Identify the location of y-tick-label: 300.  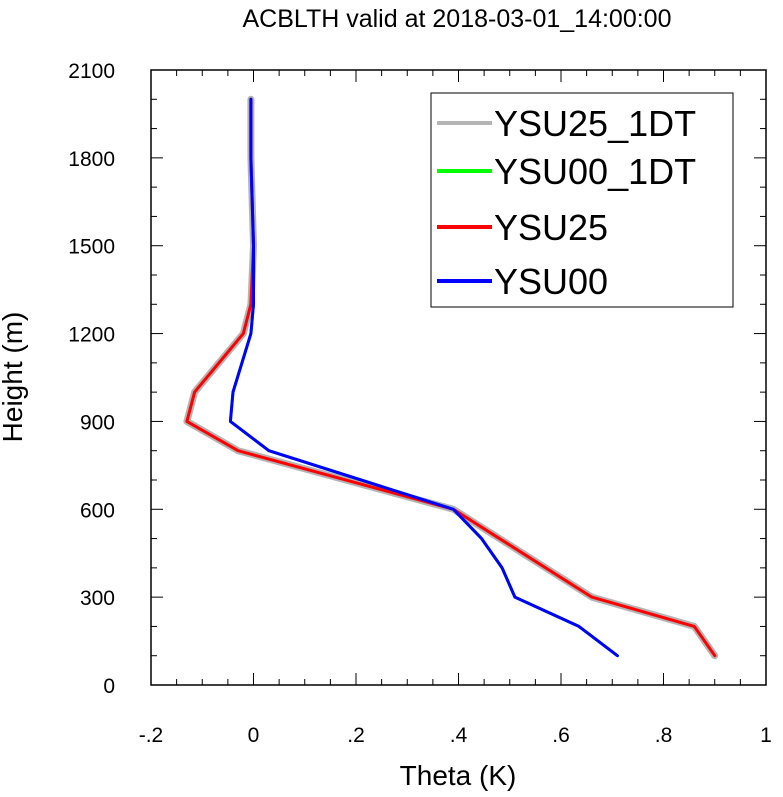
(97, 598).